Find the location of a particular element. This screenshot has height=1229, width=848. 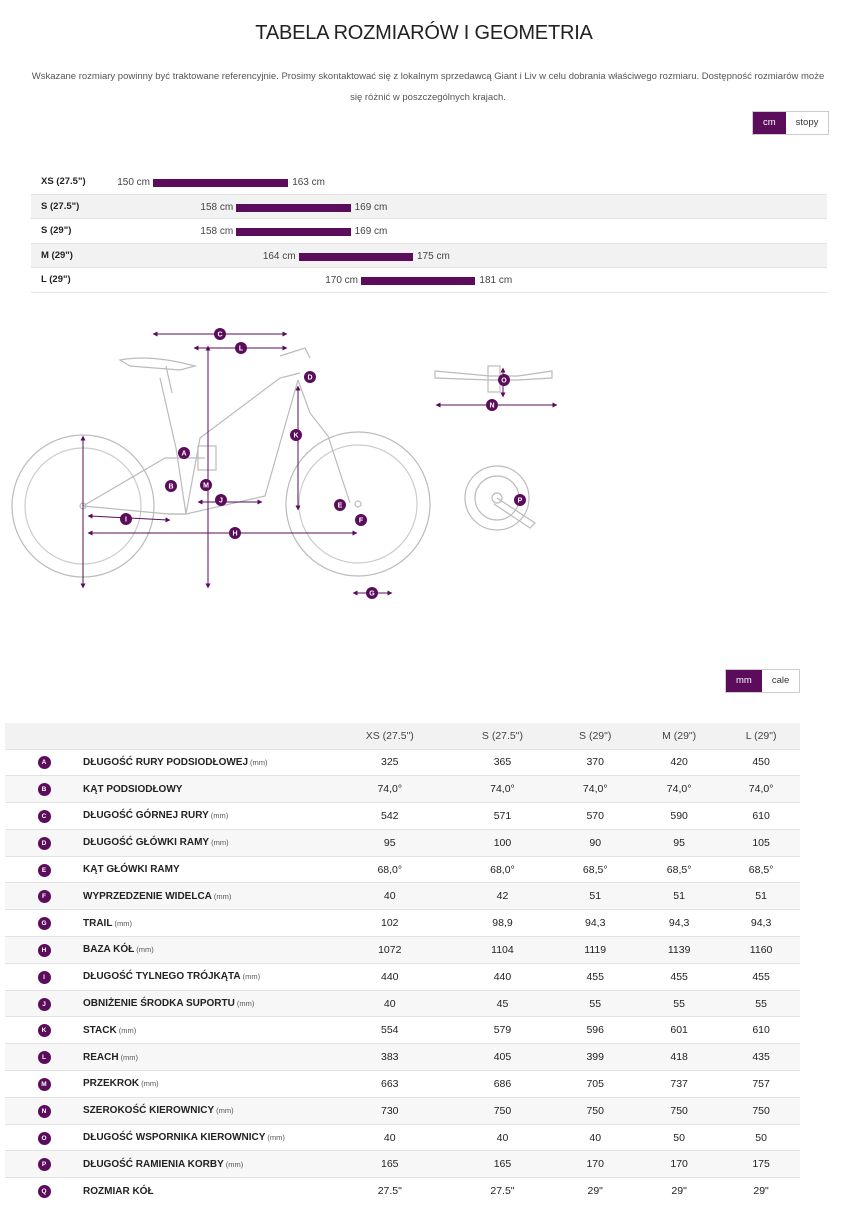

row-key-cell: L is located at coordinates (44, 1057).